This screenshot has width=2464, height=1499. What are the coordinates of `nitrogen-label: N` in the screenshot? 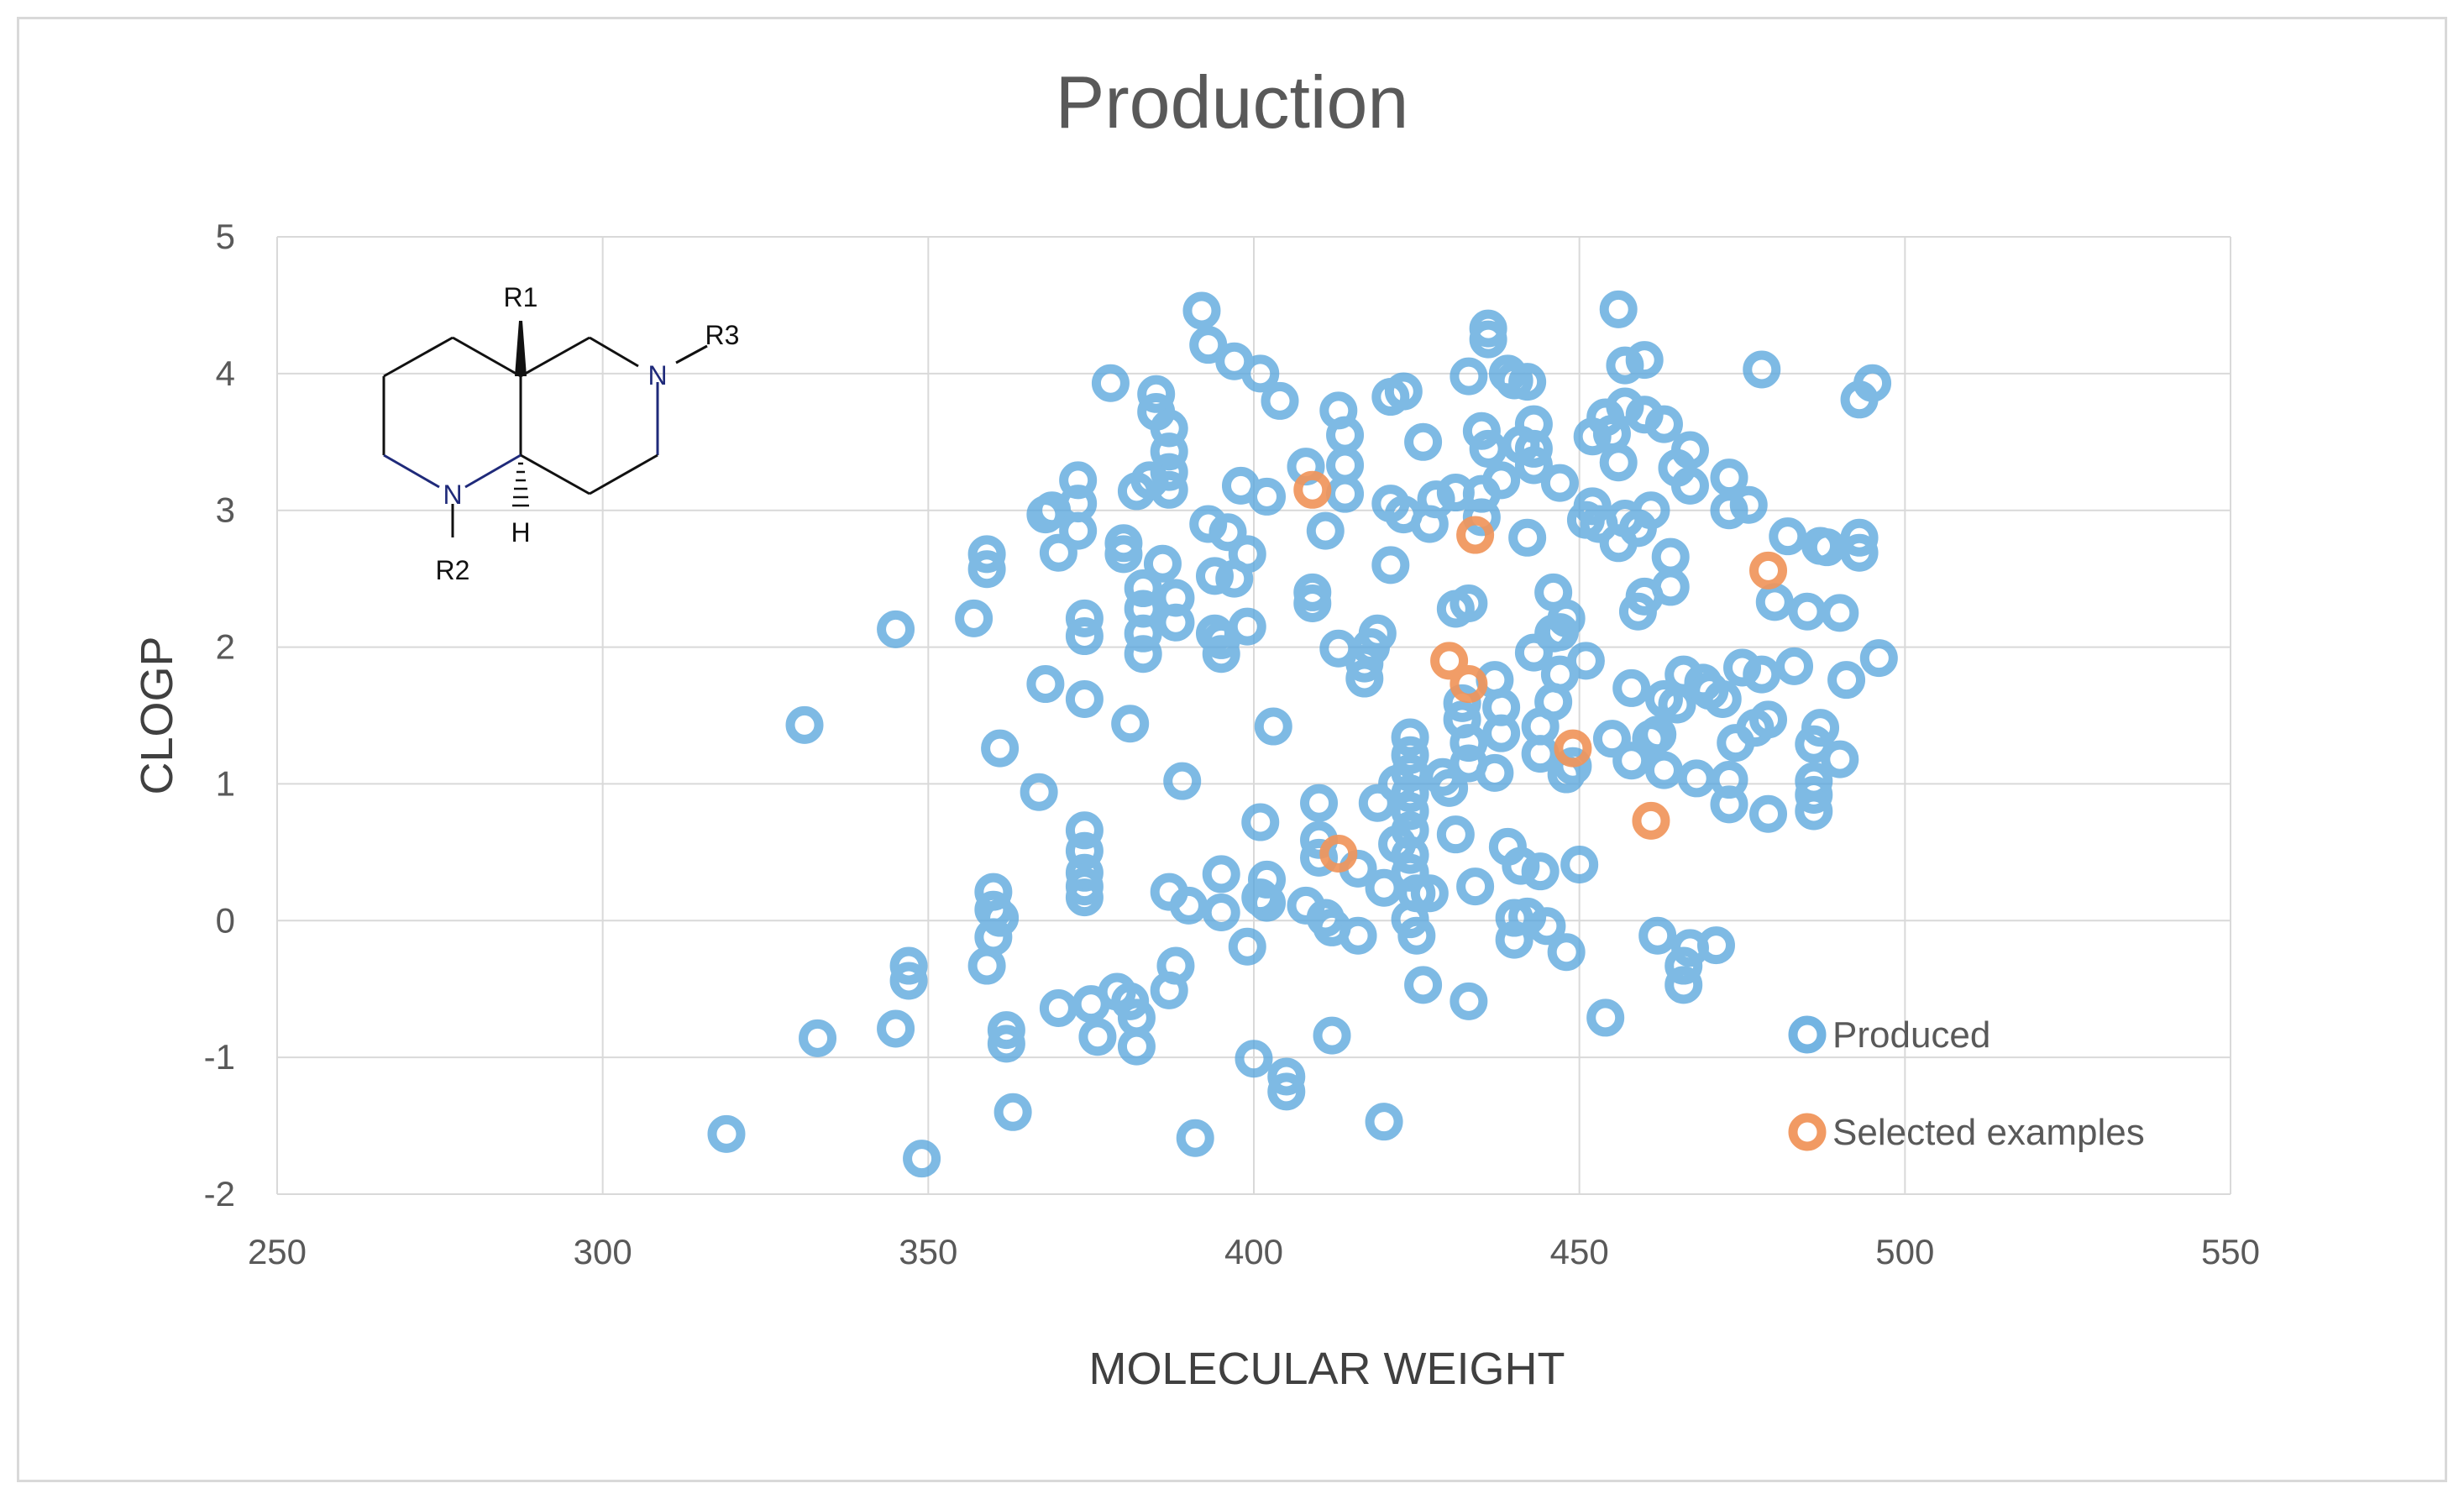 It's located at (452, 495).